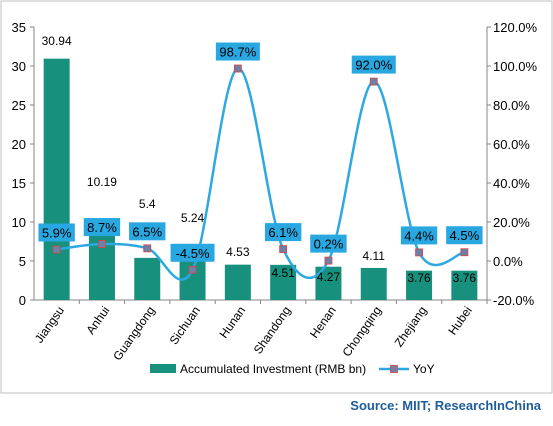 The height and width of the screenshot is (426, 553). Describe the element at coordinates (147, 204) in the screenshot. I see `bar-value-label: 5.4` at that location.